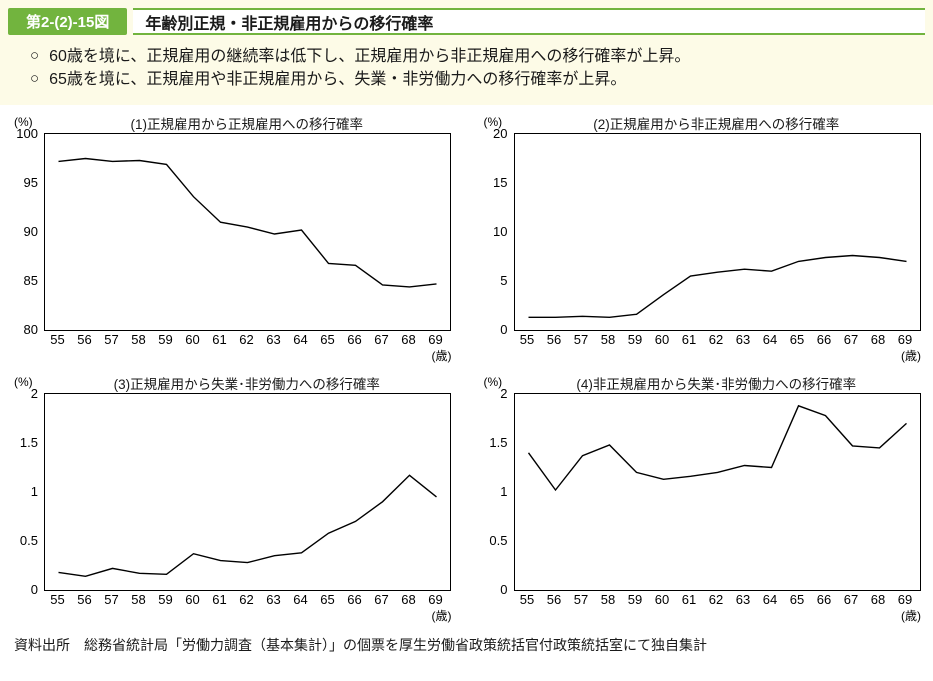  What do you see at coordinates (529, 21) in the screenshot?
I see `figure-title: 年齢別正規・非正規雇用からの移行確率` at bounding box center [529, 21].